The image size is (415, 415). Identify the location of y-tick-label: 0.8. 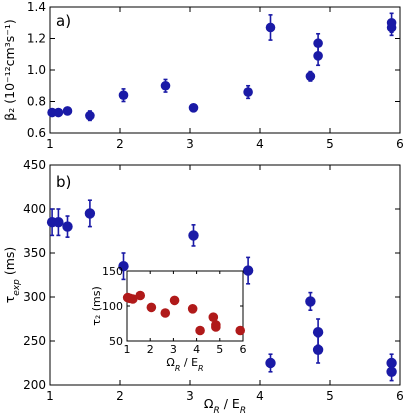
(36, 102).